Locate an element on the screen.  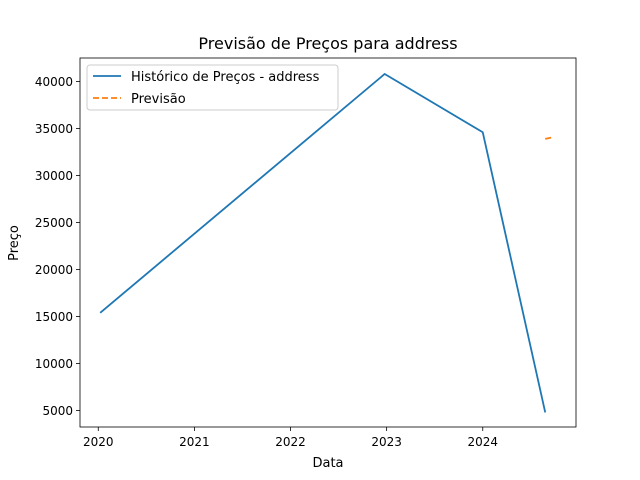
x-tick-label: 2024 is located at coordinates (482, 442).